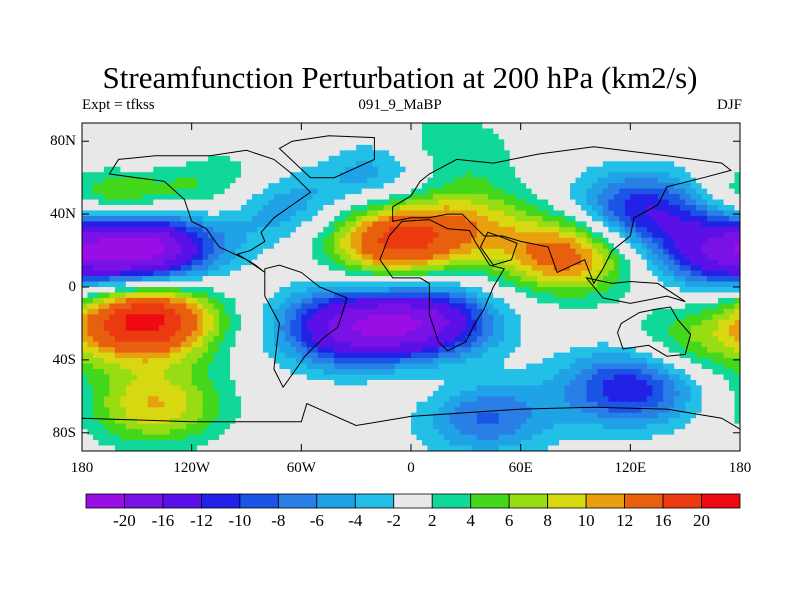 The image size is (800, 600). Describe the element at coordinates (63, 214) in the screenshot. I see `y-tick-label: 40N` at that location.